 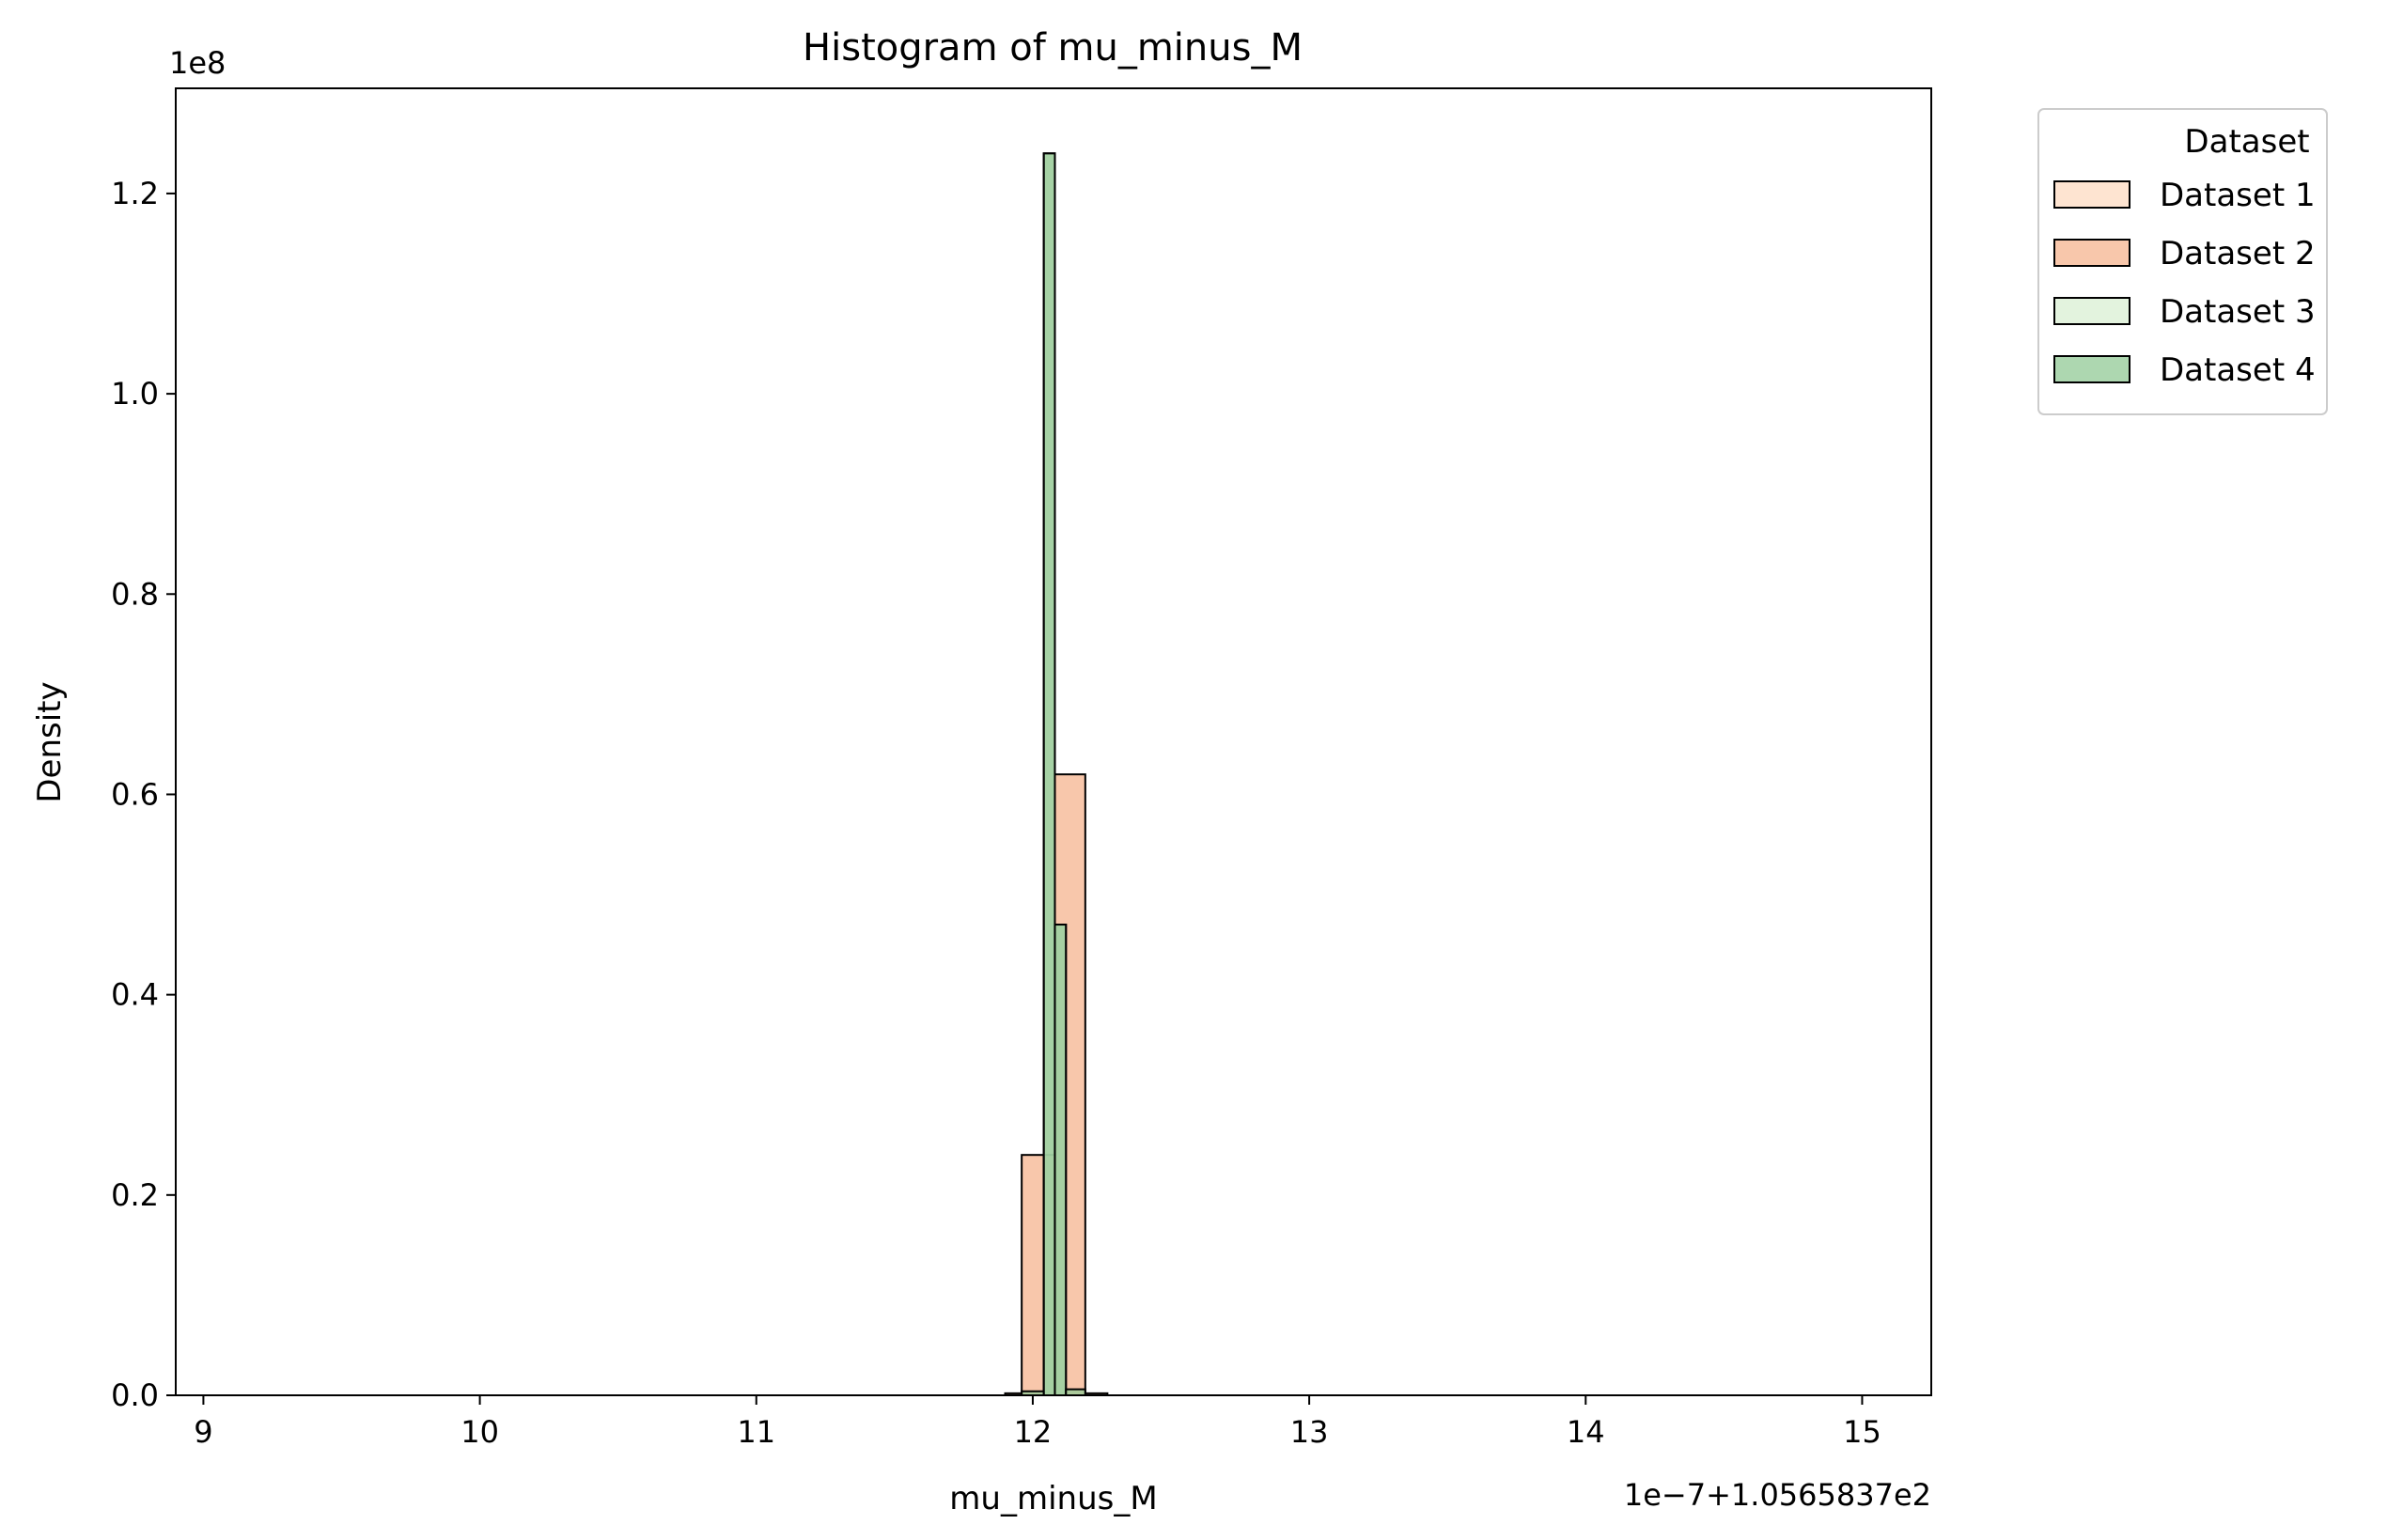 I want to click on y-axis-label: Density, so click(x=50, y=741).